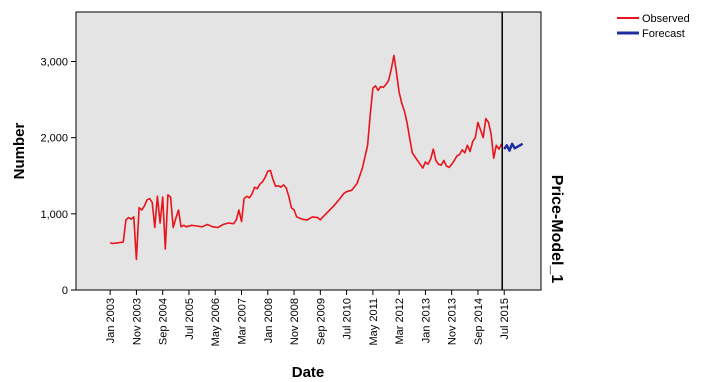 The image size is (707, 382). I want to click on x-tick-label: Jul 2010, so click(348, 319).